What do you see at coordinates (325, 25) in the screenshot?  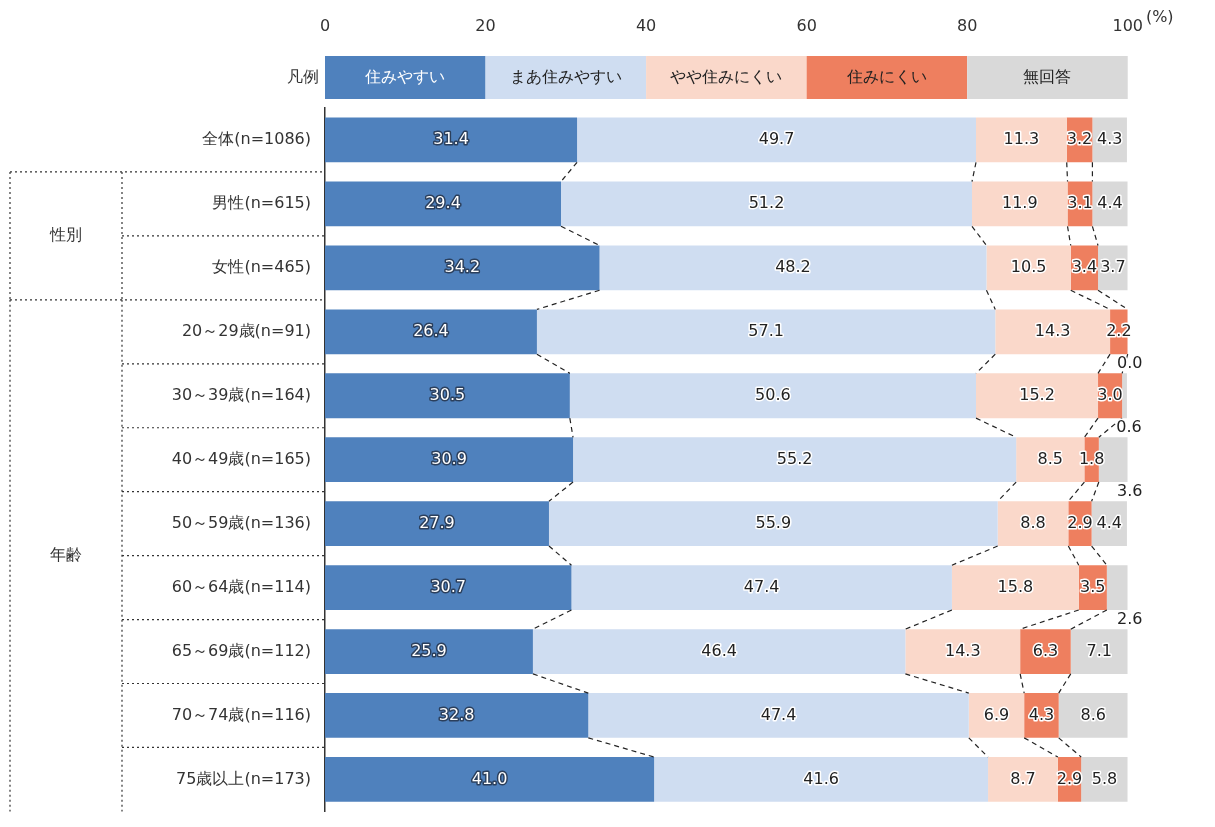 I see `x-tick-label: 0` at bounding box center [325, 25].